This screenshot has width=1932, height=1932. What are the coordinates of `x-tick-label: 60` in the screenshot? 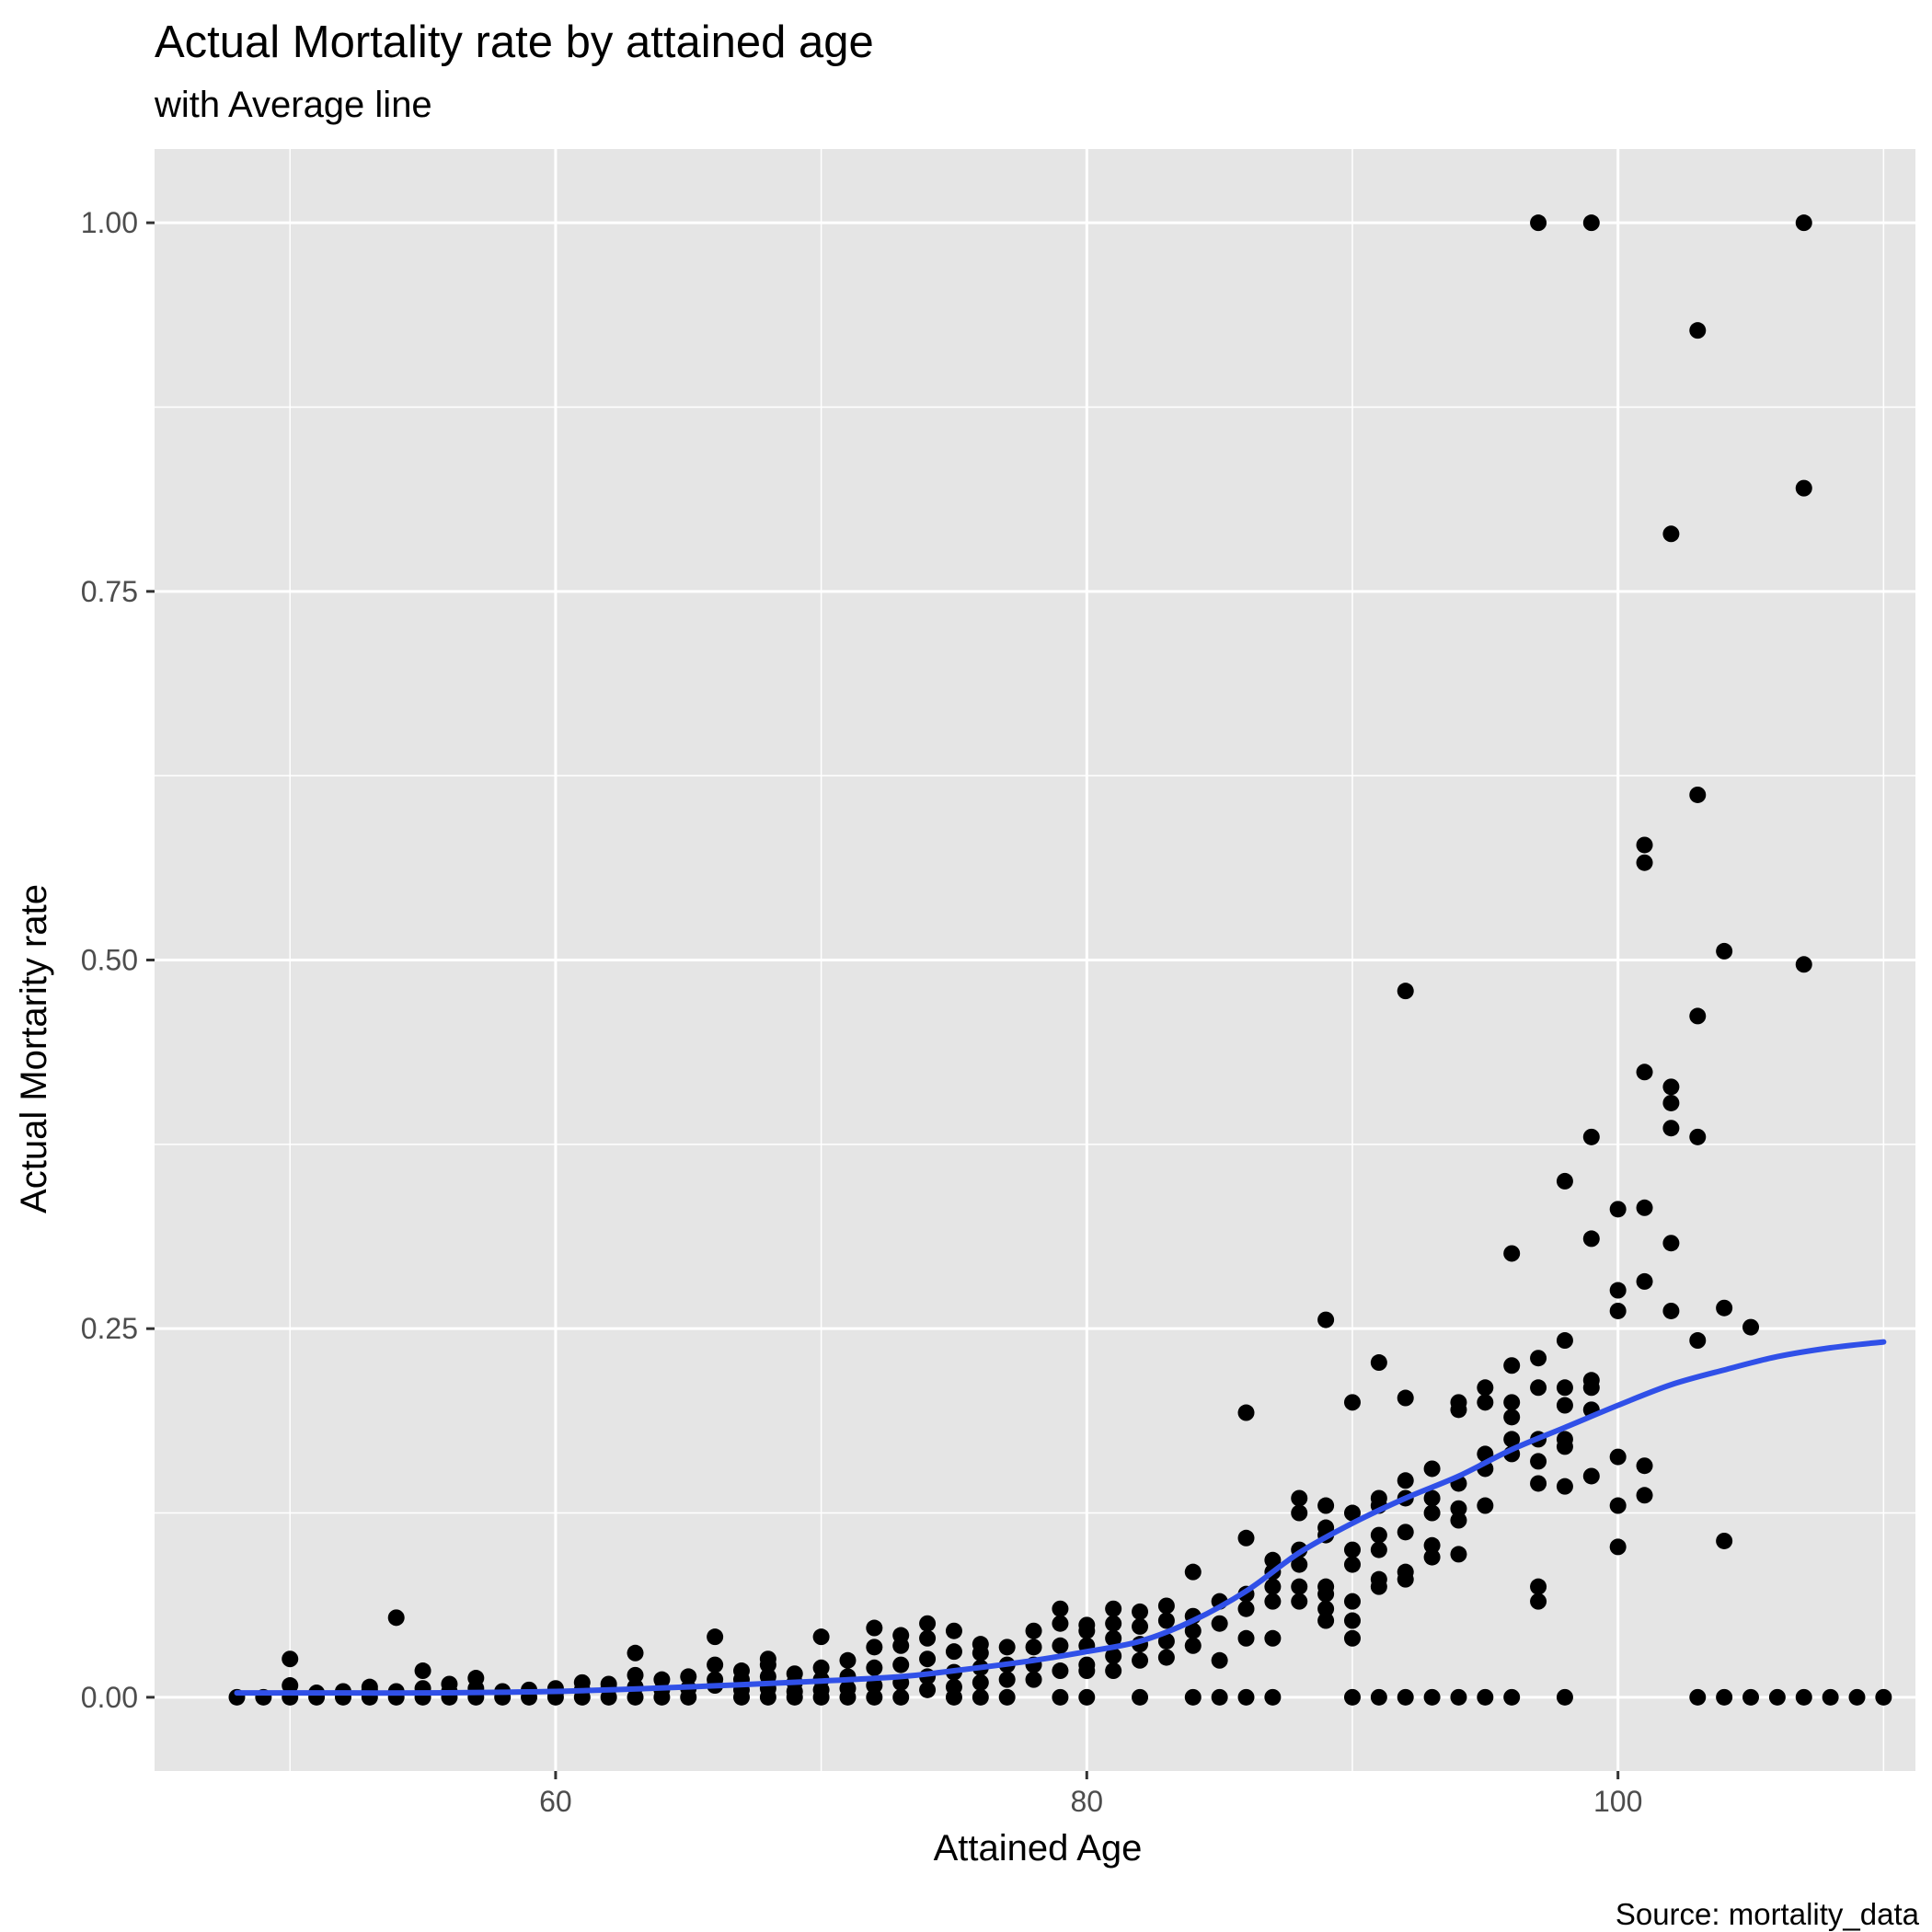 It's located at (555, 1801).